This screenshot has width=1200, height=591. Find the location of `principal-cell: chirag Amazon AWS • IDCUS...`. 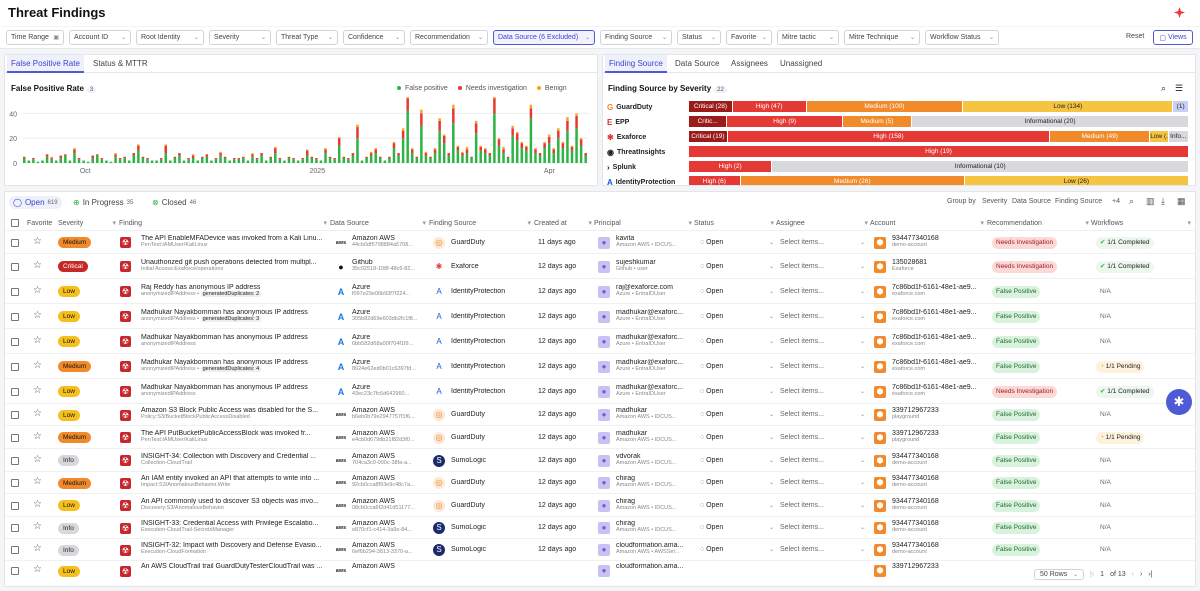

principal-cell: chirag Amazon AWS • IDCUS... is located at coordinates (655, 526).